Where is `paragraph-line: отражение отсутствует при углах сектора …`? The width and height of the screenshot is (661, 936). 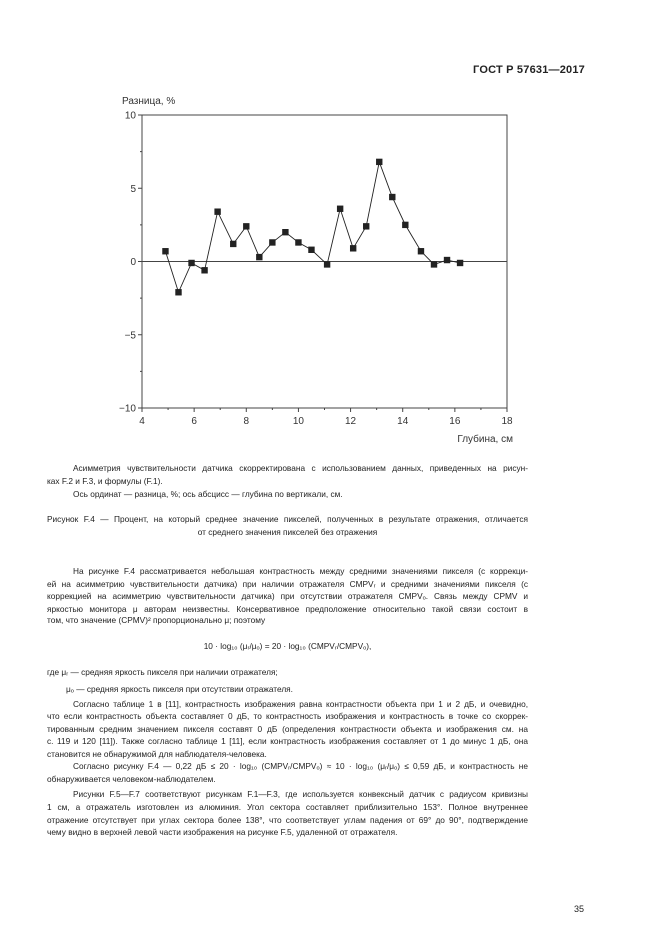
paragraph-line: отражение отсутствует при углах сектора … is located at coordinates (287, 820).